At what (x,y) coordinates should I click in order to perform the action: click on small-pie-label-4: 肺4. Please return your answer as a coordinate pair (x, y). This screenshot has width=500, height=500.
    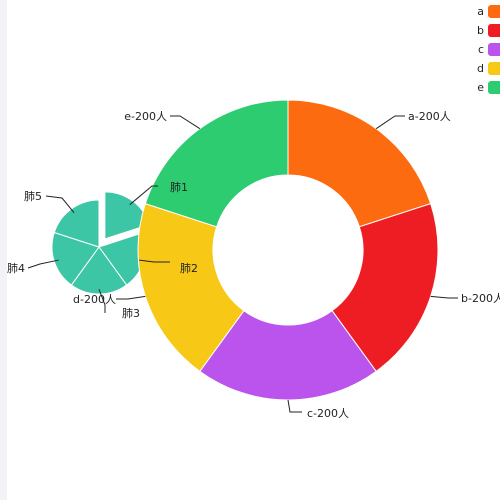
    Looking at the image, I should click on (16, 268).